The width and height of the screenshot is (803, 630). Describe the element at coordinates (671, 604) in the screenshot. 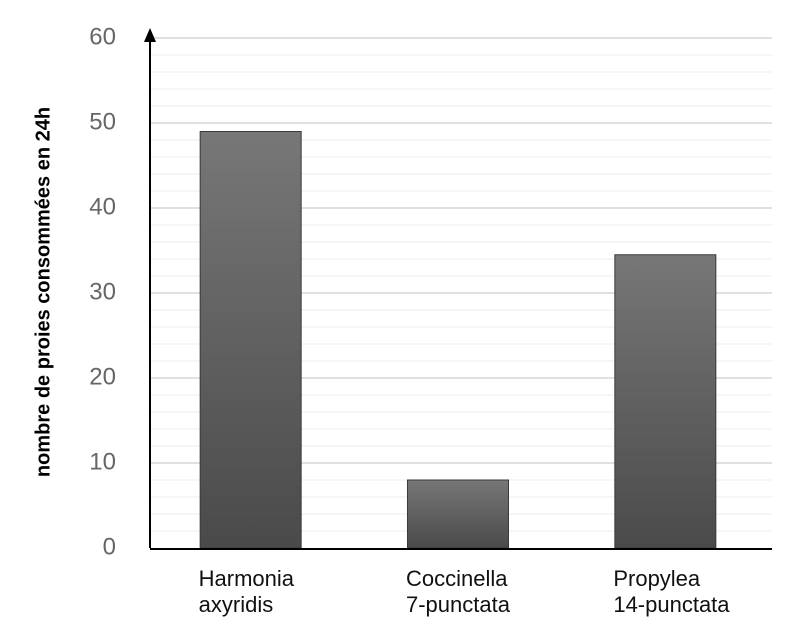

I see `category-label-line: 14-punctata` at that location.